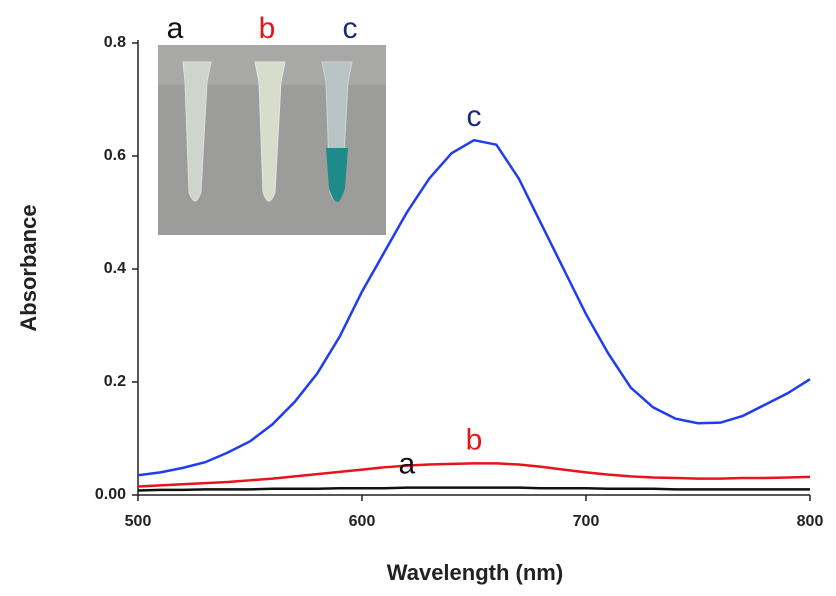 The width and height of the screenshot is (836, 596). What do you see at coordinates (175, 28) in the screenshot?
I see `inset-label: a` at bounding box center [175, 28].